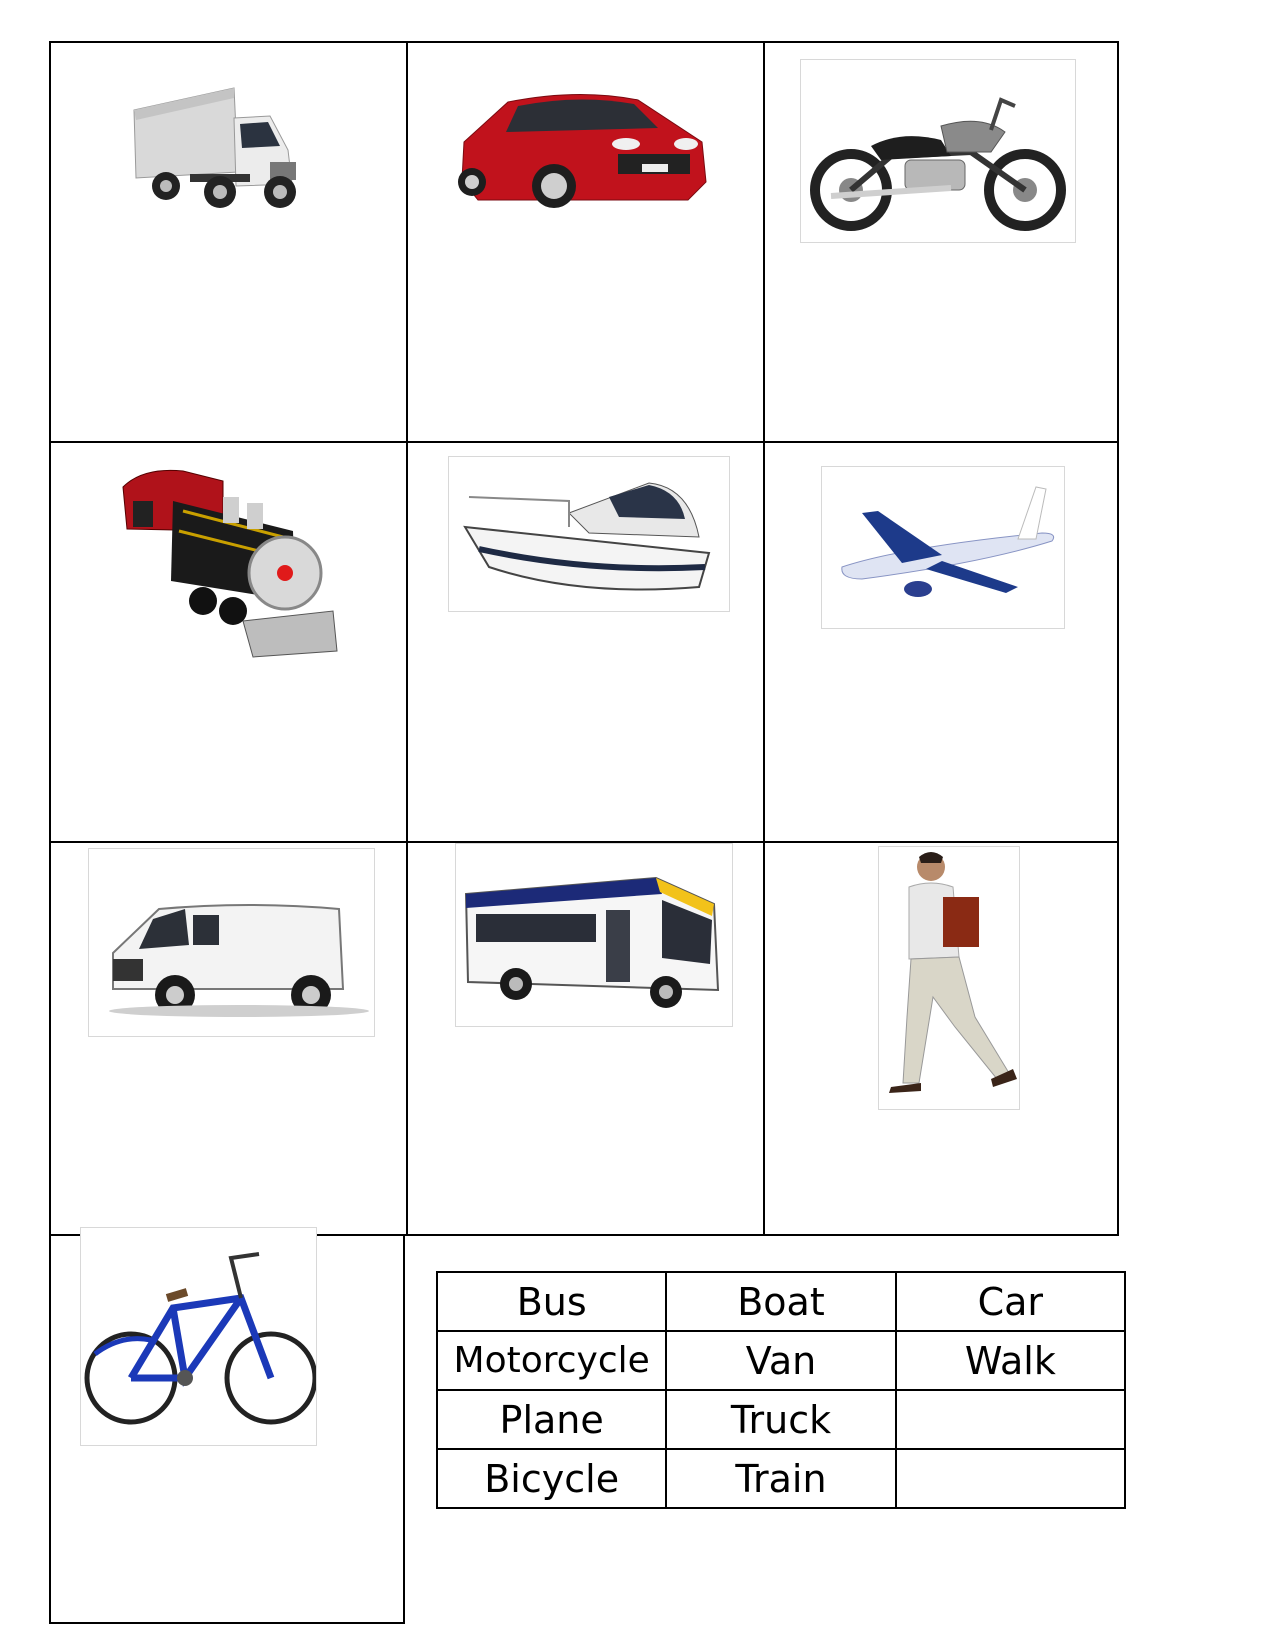 The width and height of the screenshot is (1275, 1651). I want to click on table-row: Plane Truck, so click(781, 1419).